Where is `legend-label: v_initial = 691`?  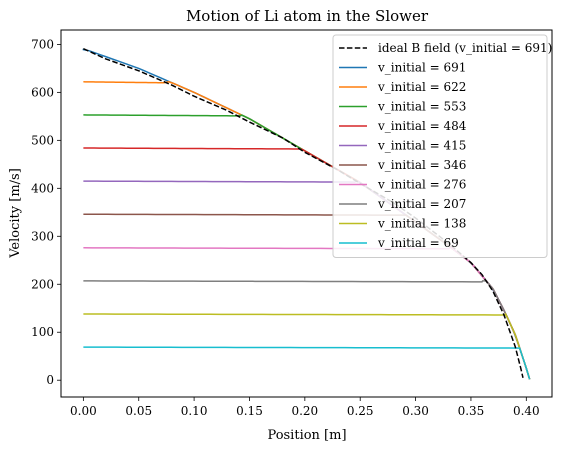
legend-label: v_initial = 691 is located at coordinates (421, 68).